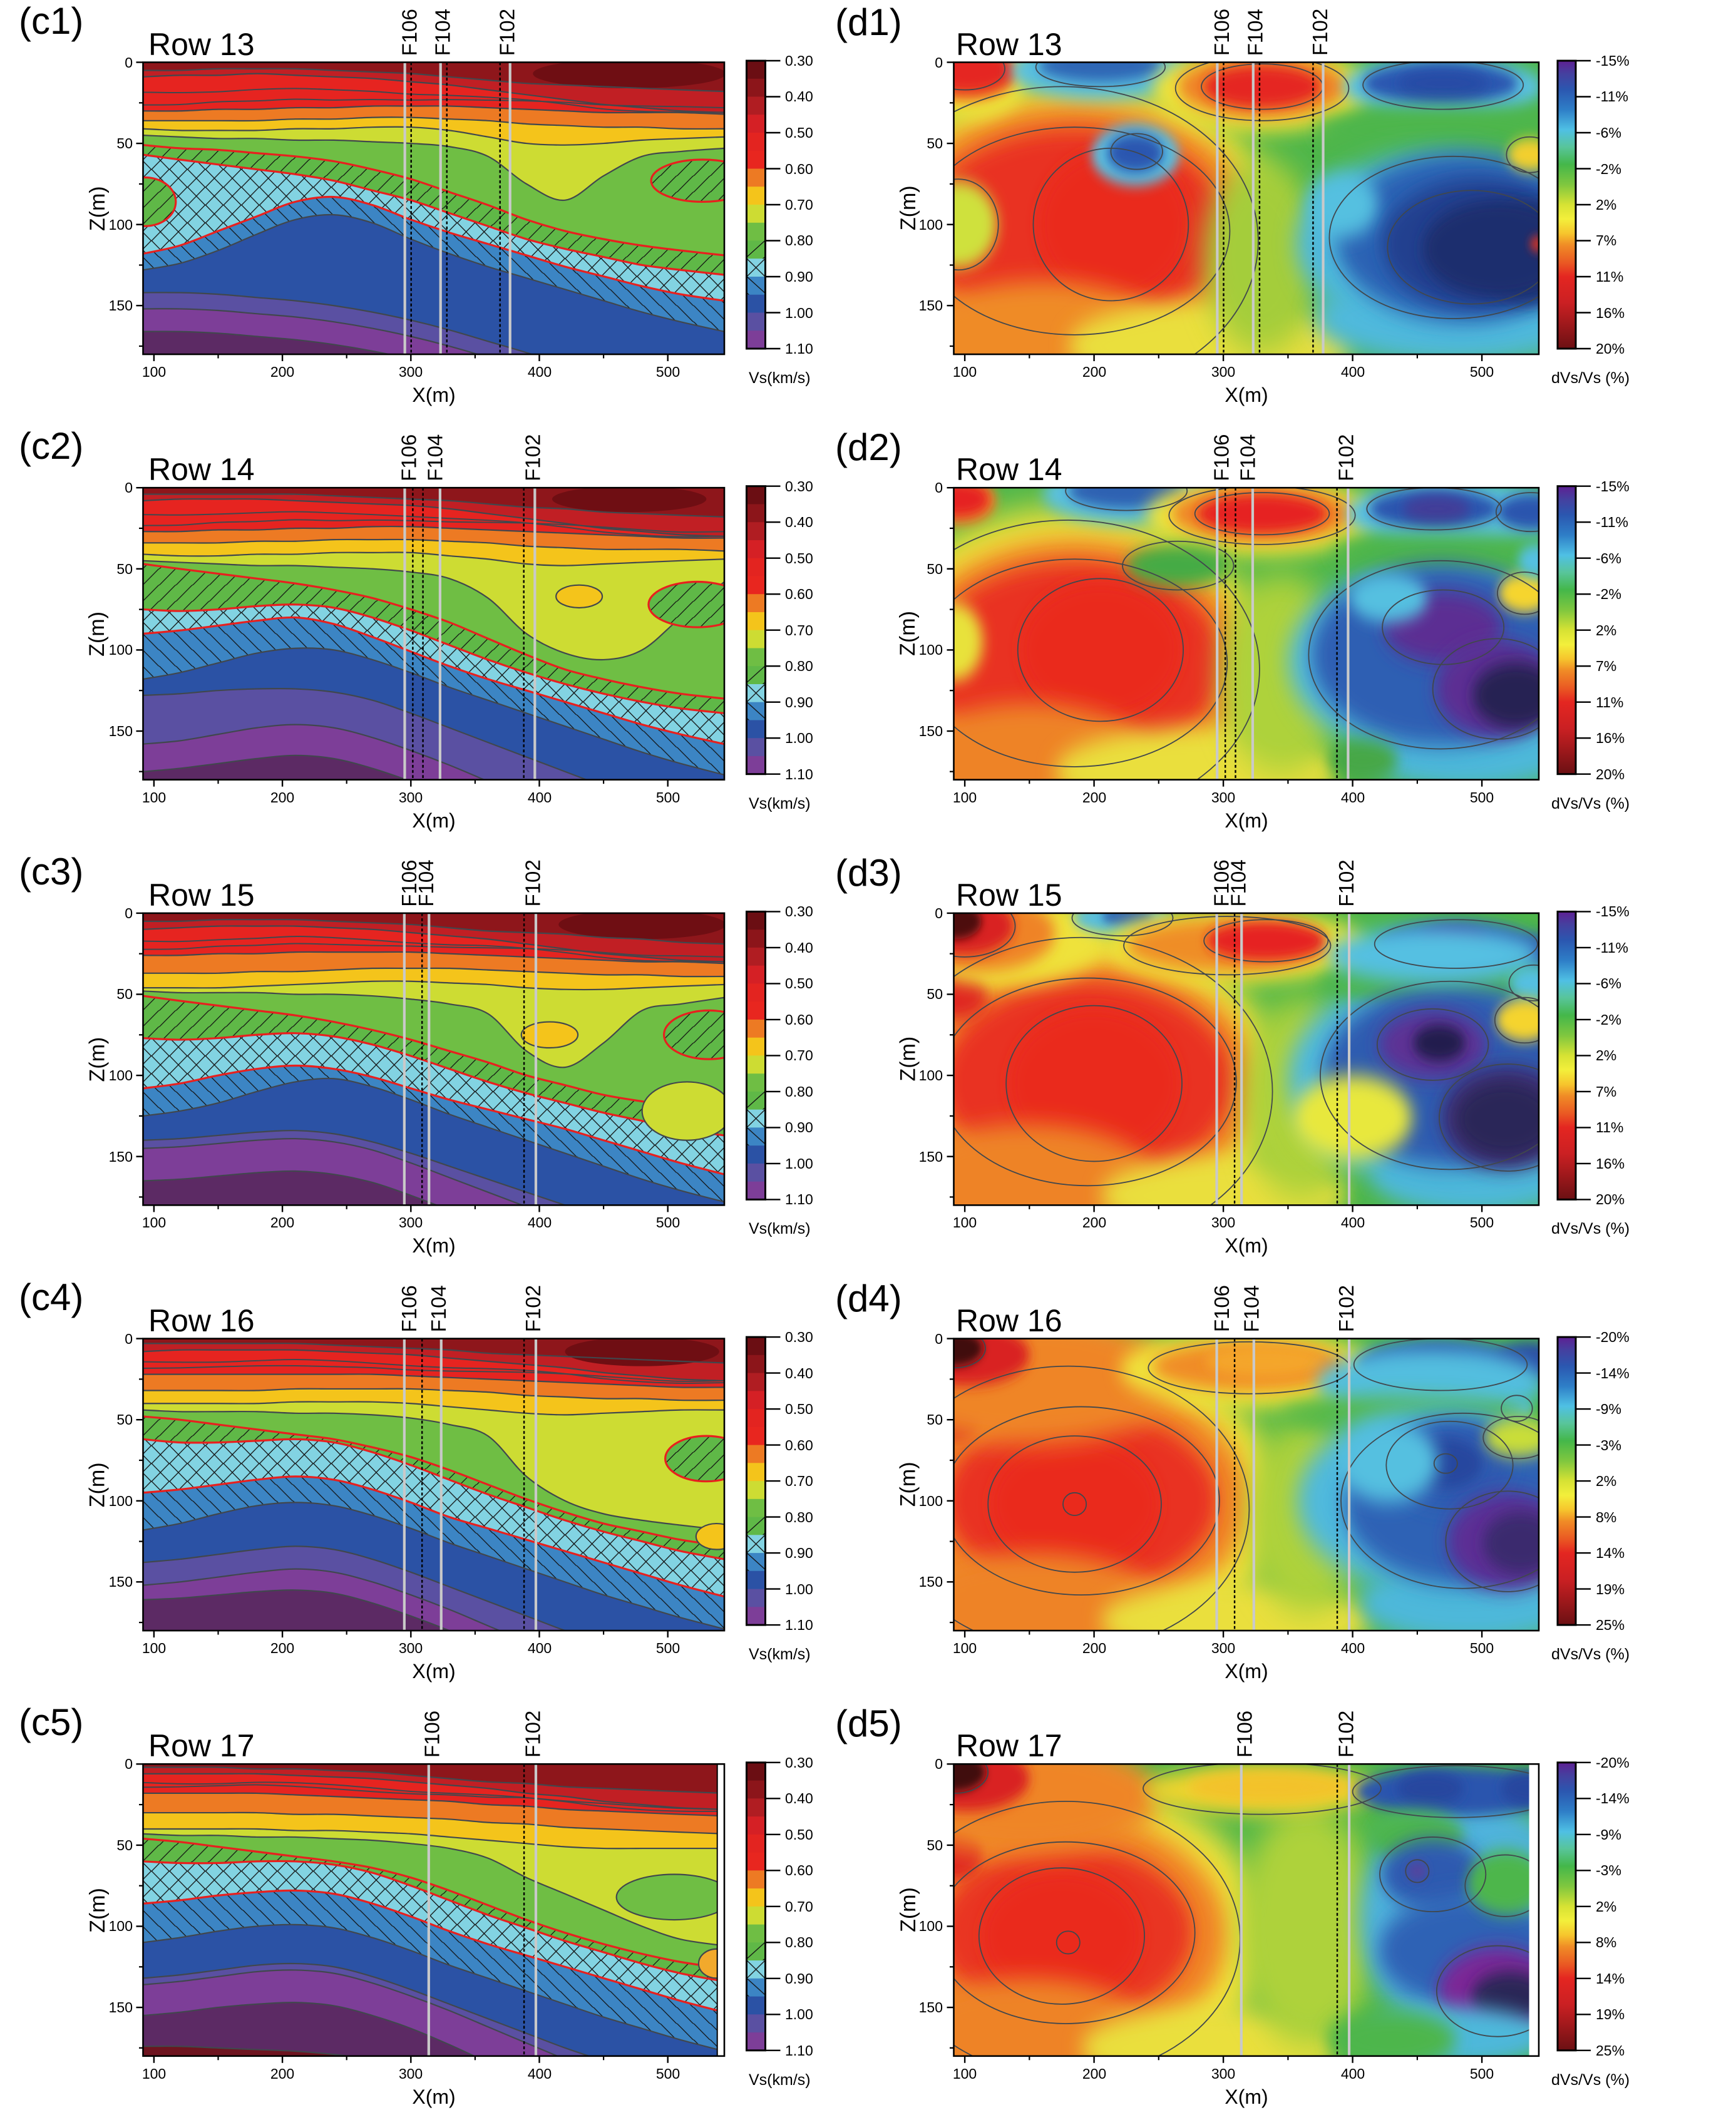 This screenshot has width=1736, height=2110. I want to click on svg-text: 8%, so click(1606, 1517).